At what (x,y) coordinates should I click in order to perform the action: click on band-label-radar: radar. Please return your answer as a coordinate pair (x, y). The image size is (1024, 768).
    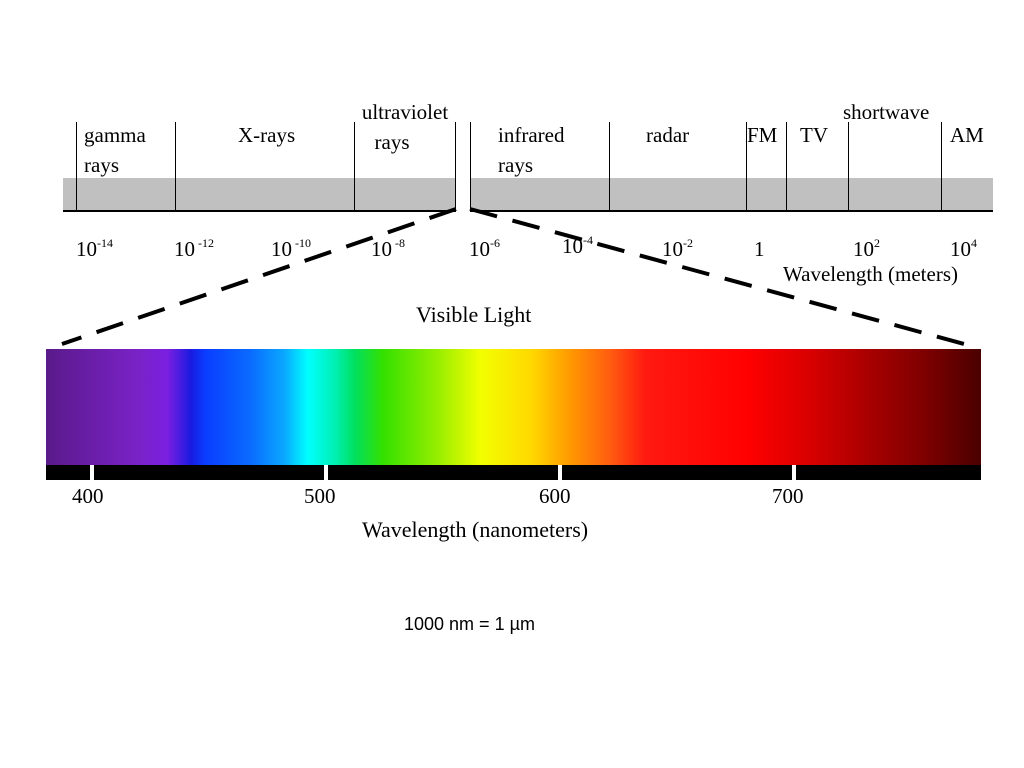
    Looking at the image, I should click on (667, 135).